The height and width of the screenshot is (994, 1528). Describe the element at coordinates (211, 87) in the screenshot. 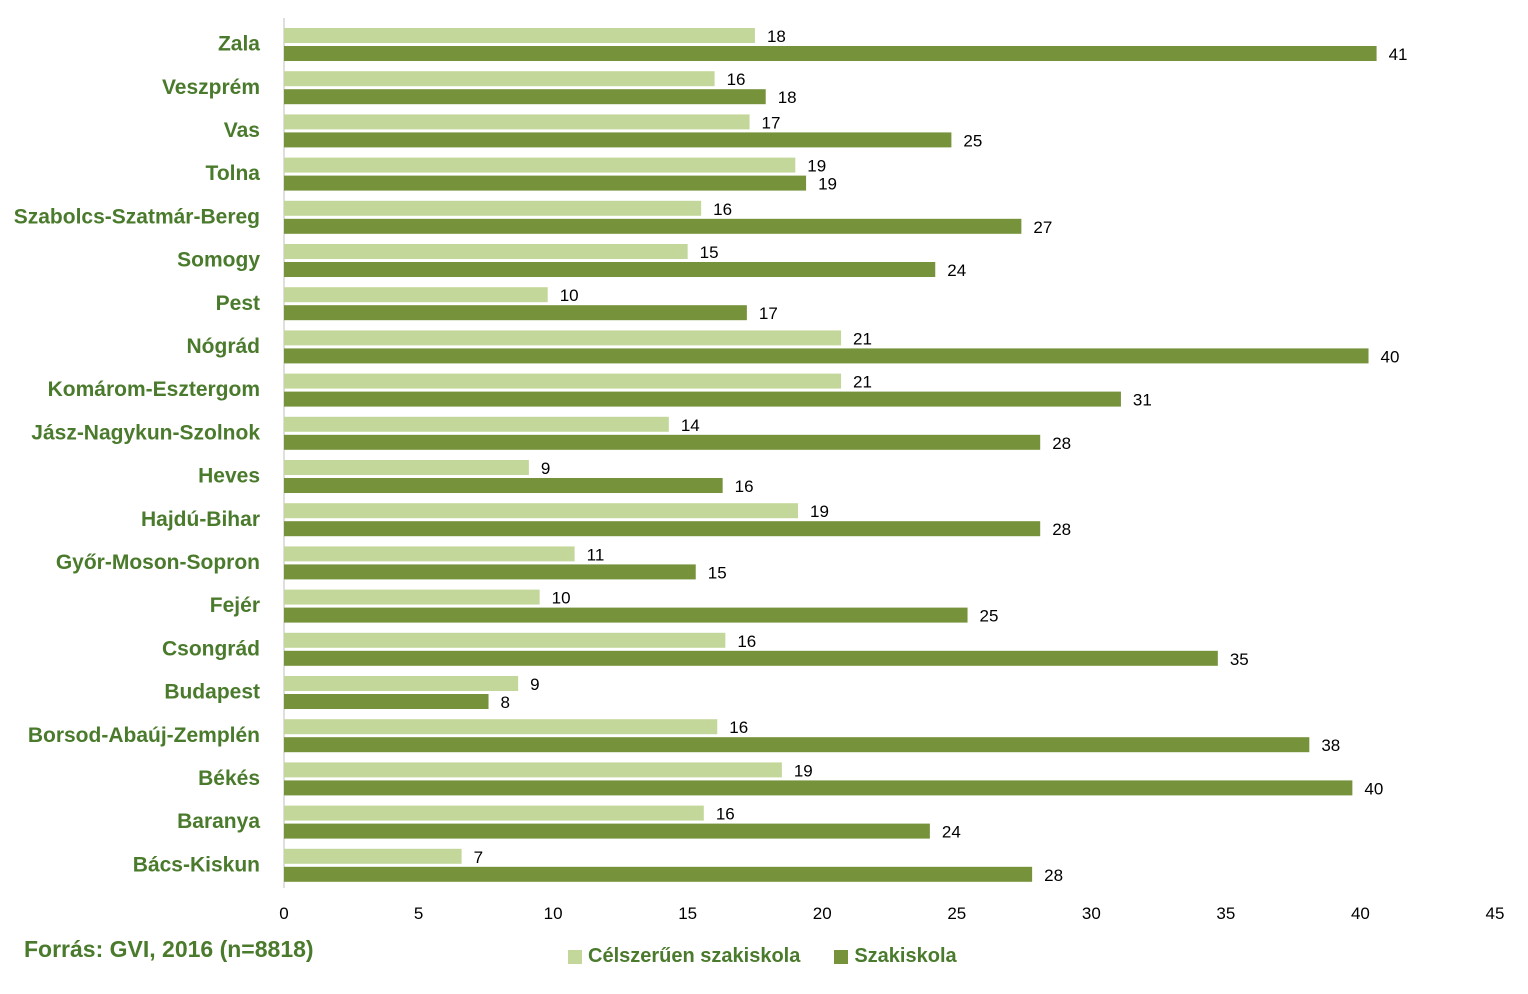

I see `category-label: Veszprém` at that location.